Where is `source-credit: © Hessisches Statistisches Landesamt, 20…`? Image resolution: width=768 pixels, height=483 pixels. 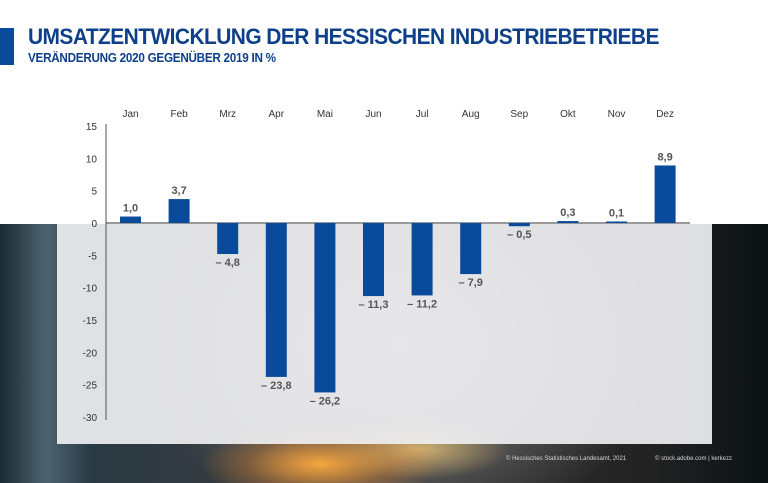 source-credit: © Hessisches Statistisches Landesamt, 20… is located at coordinates (566, 459).